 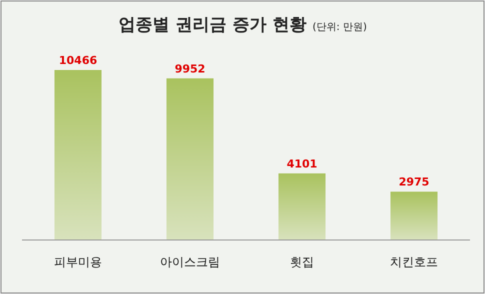 What do you see at coordinates (78, 262) in the screenshot?
I see `x-tick-label: 피부미용` at bounding box center [78, 262].